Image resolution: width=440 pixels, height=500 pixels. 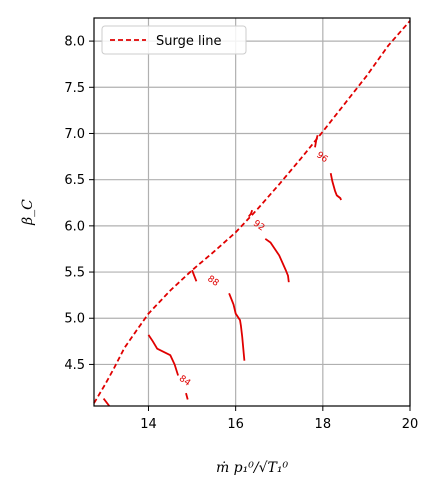 I want to click on y-tick-label: 5.5, so click(x=74, y=273).